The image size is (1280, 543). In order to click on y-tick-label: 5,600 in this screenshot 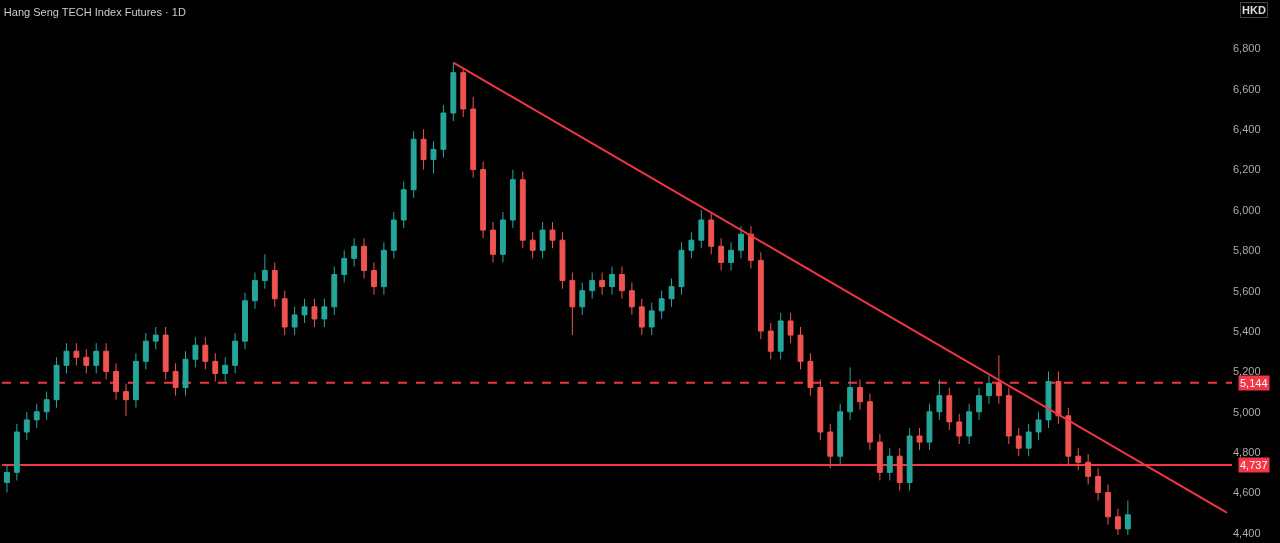, I will do `click(1247, 290)`.